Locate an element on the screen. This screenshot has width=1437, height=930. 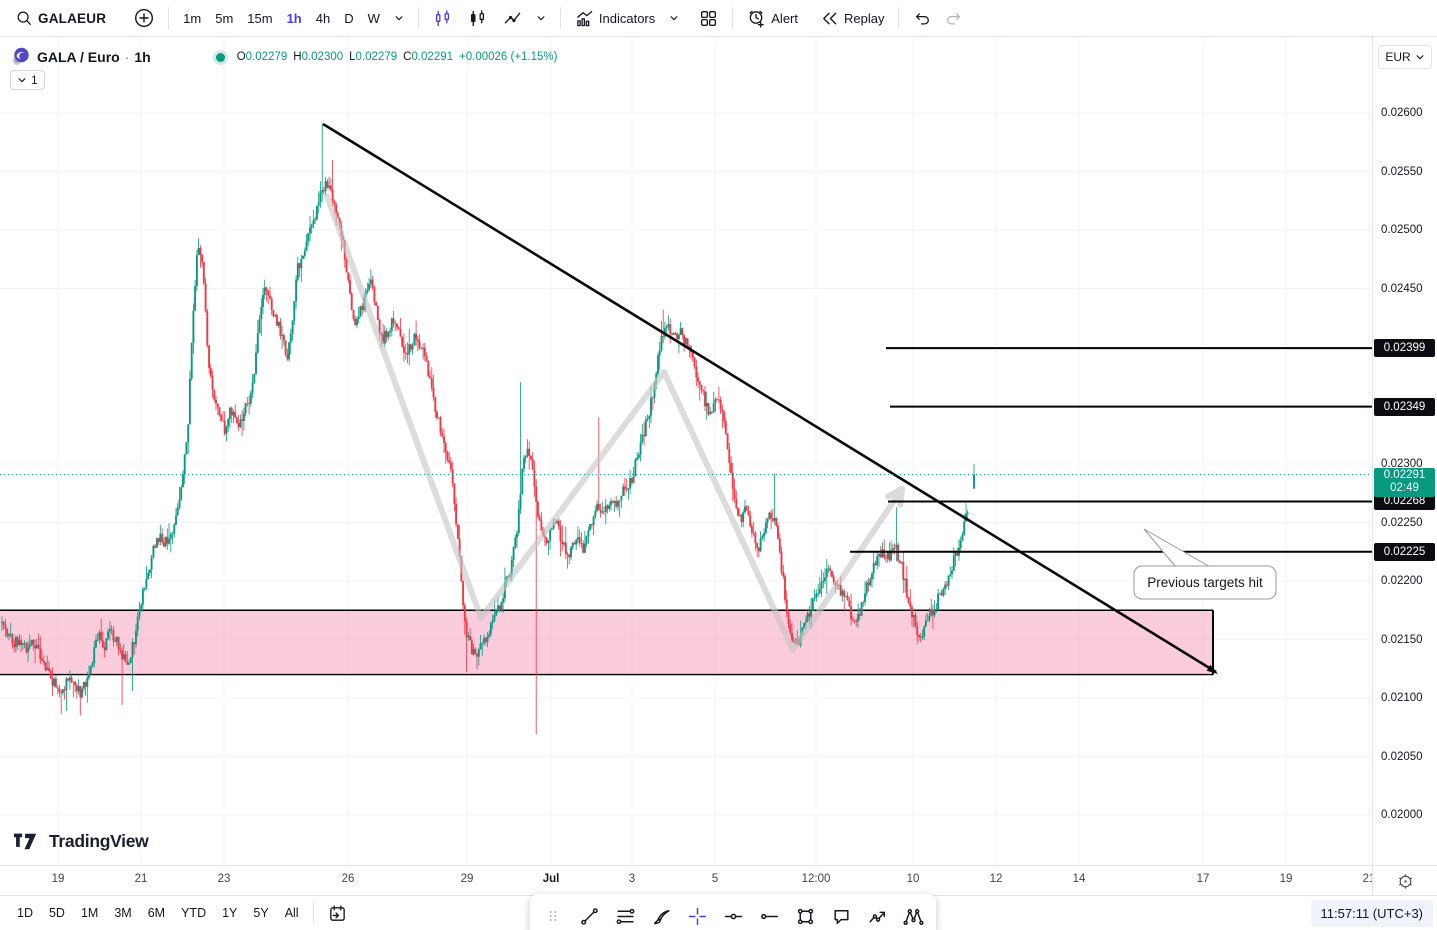
price-tick-0.02100: 0.02100 is located at coordinates (1402, 698).